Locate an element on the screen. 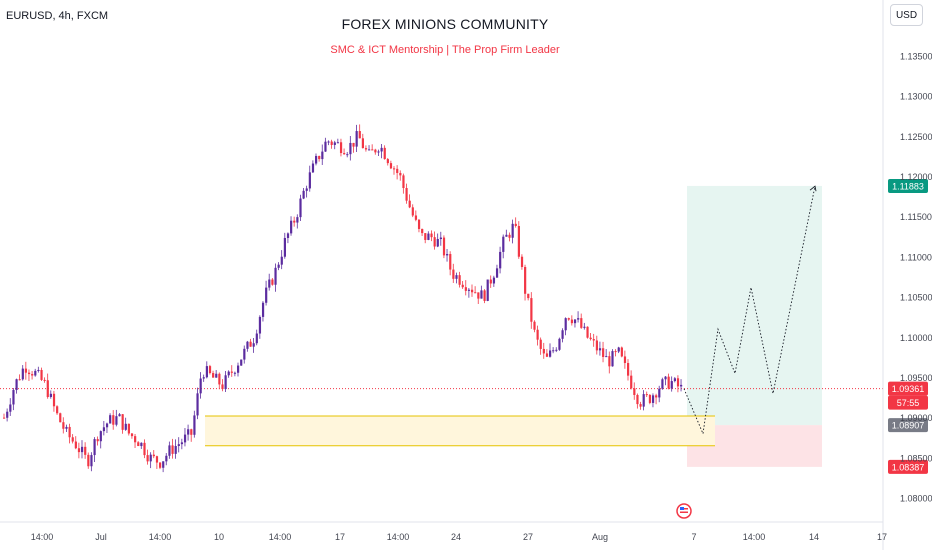 This screenshot has width=932, height=550. target-zone is located at coordinates (754, 305).